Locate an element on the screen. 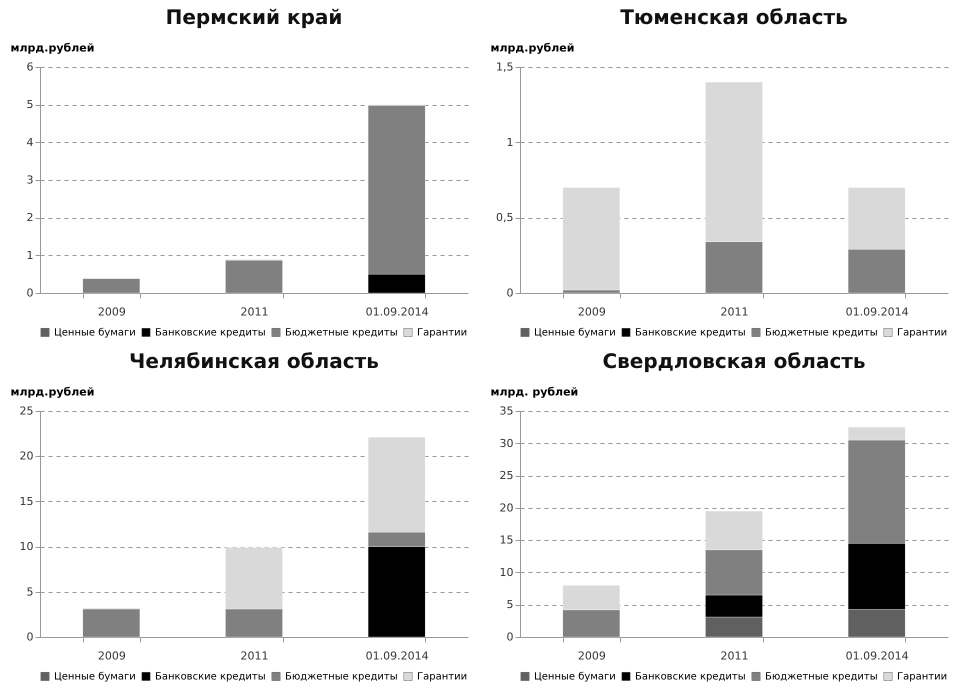 The width and height of the screenshot is (960, 689). y-tick-label: 0,5 is located at coordinates (505, 217).